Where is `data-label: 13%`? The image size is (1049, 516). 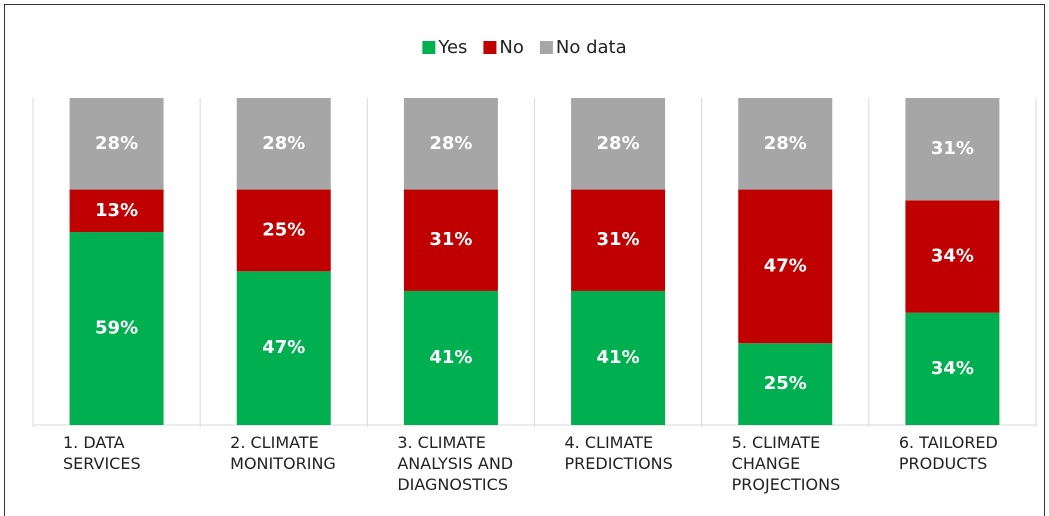 data-label: 13% is located at coordinates (116, 210).